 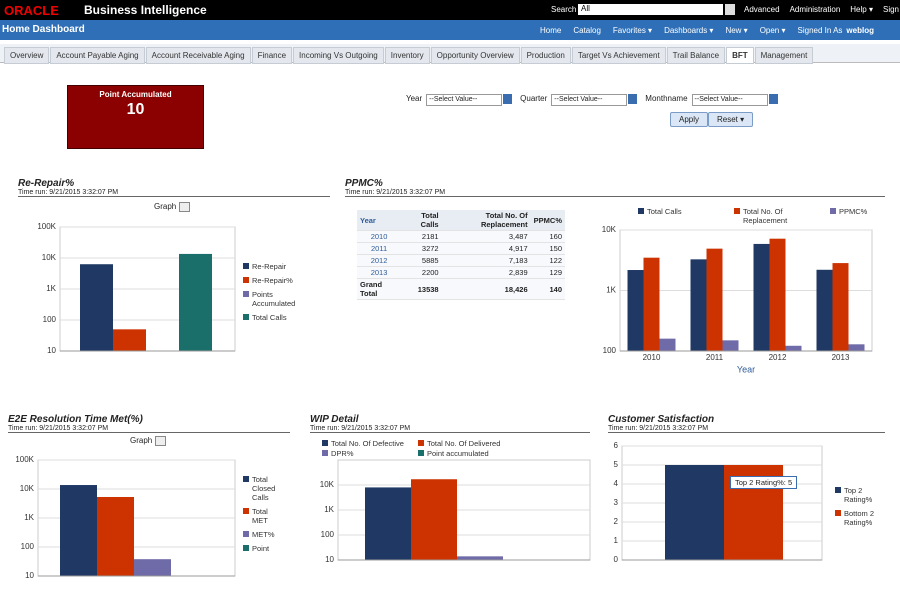 I want to click on tab: Management, so click(x=784, y=55).